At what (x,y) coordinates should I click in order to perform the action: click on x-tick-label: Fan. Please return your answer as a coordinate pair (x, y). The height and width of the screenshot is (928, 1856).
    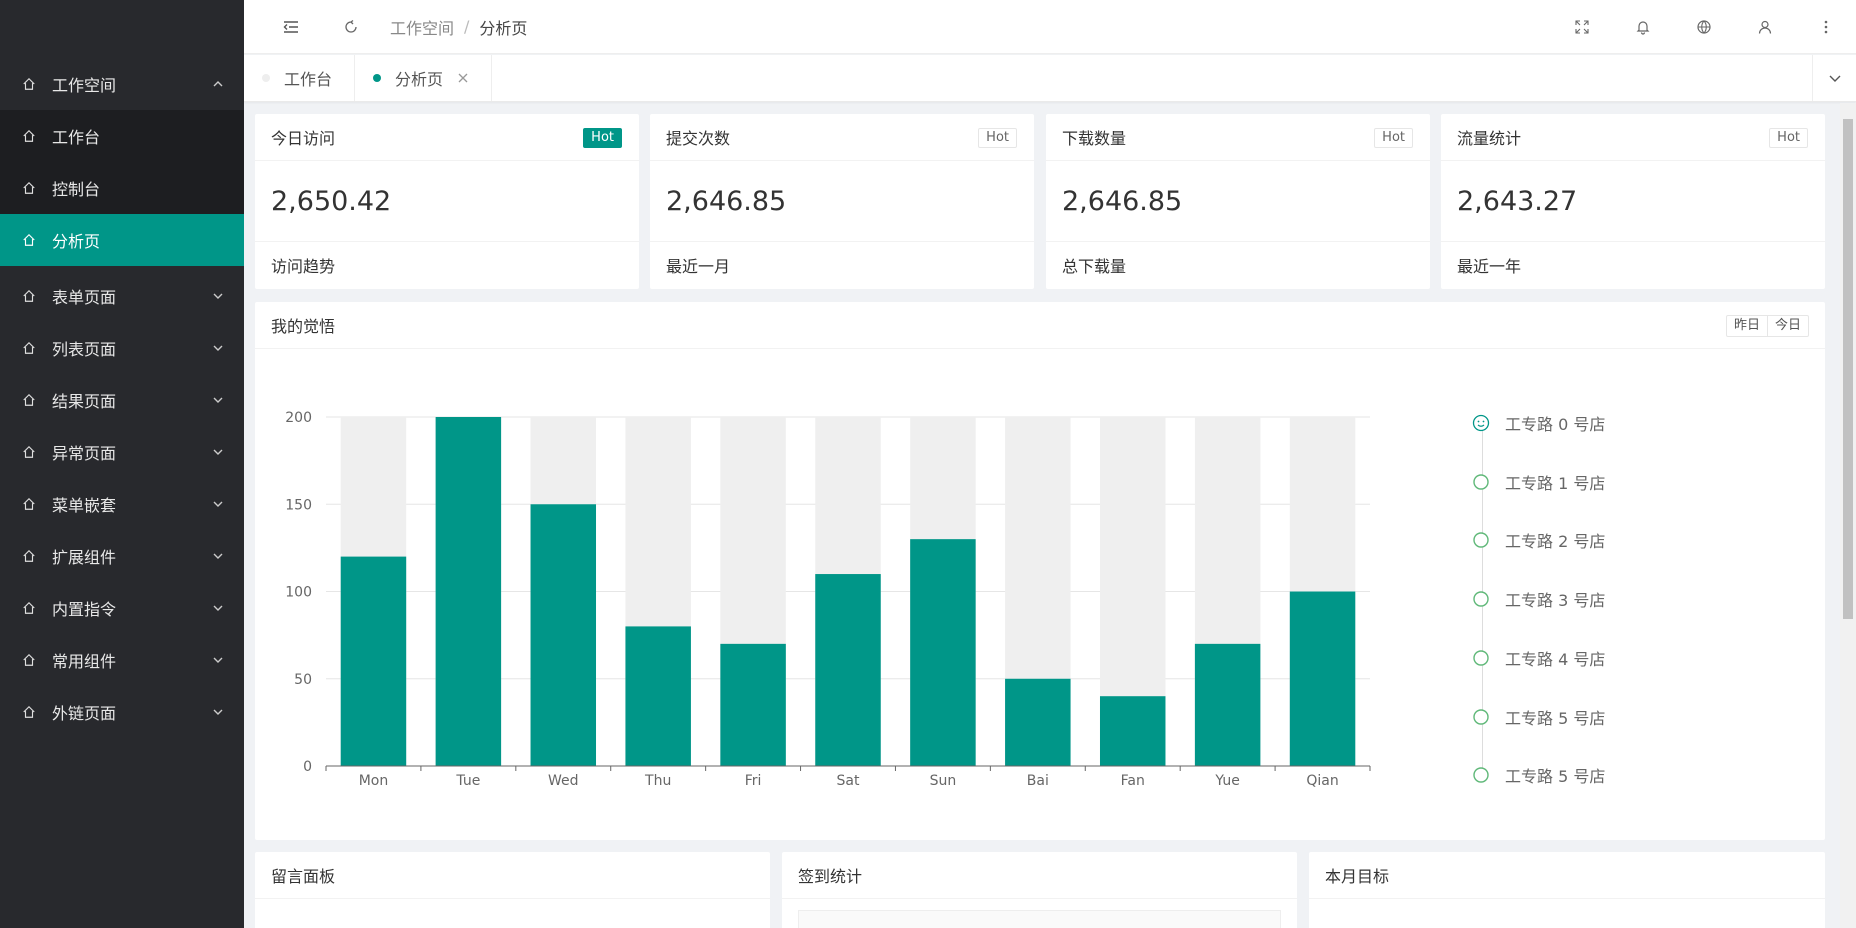
    Looking at the image, I should click on (1133, 781).